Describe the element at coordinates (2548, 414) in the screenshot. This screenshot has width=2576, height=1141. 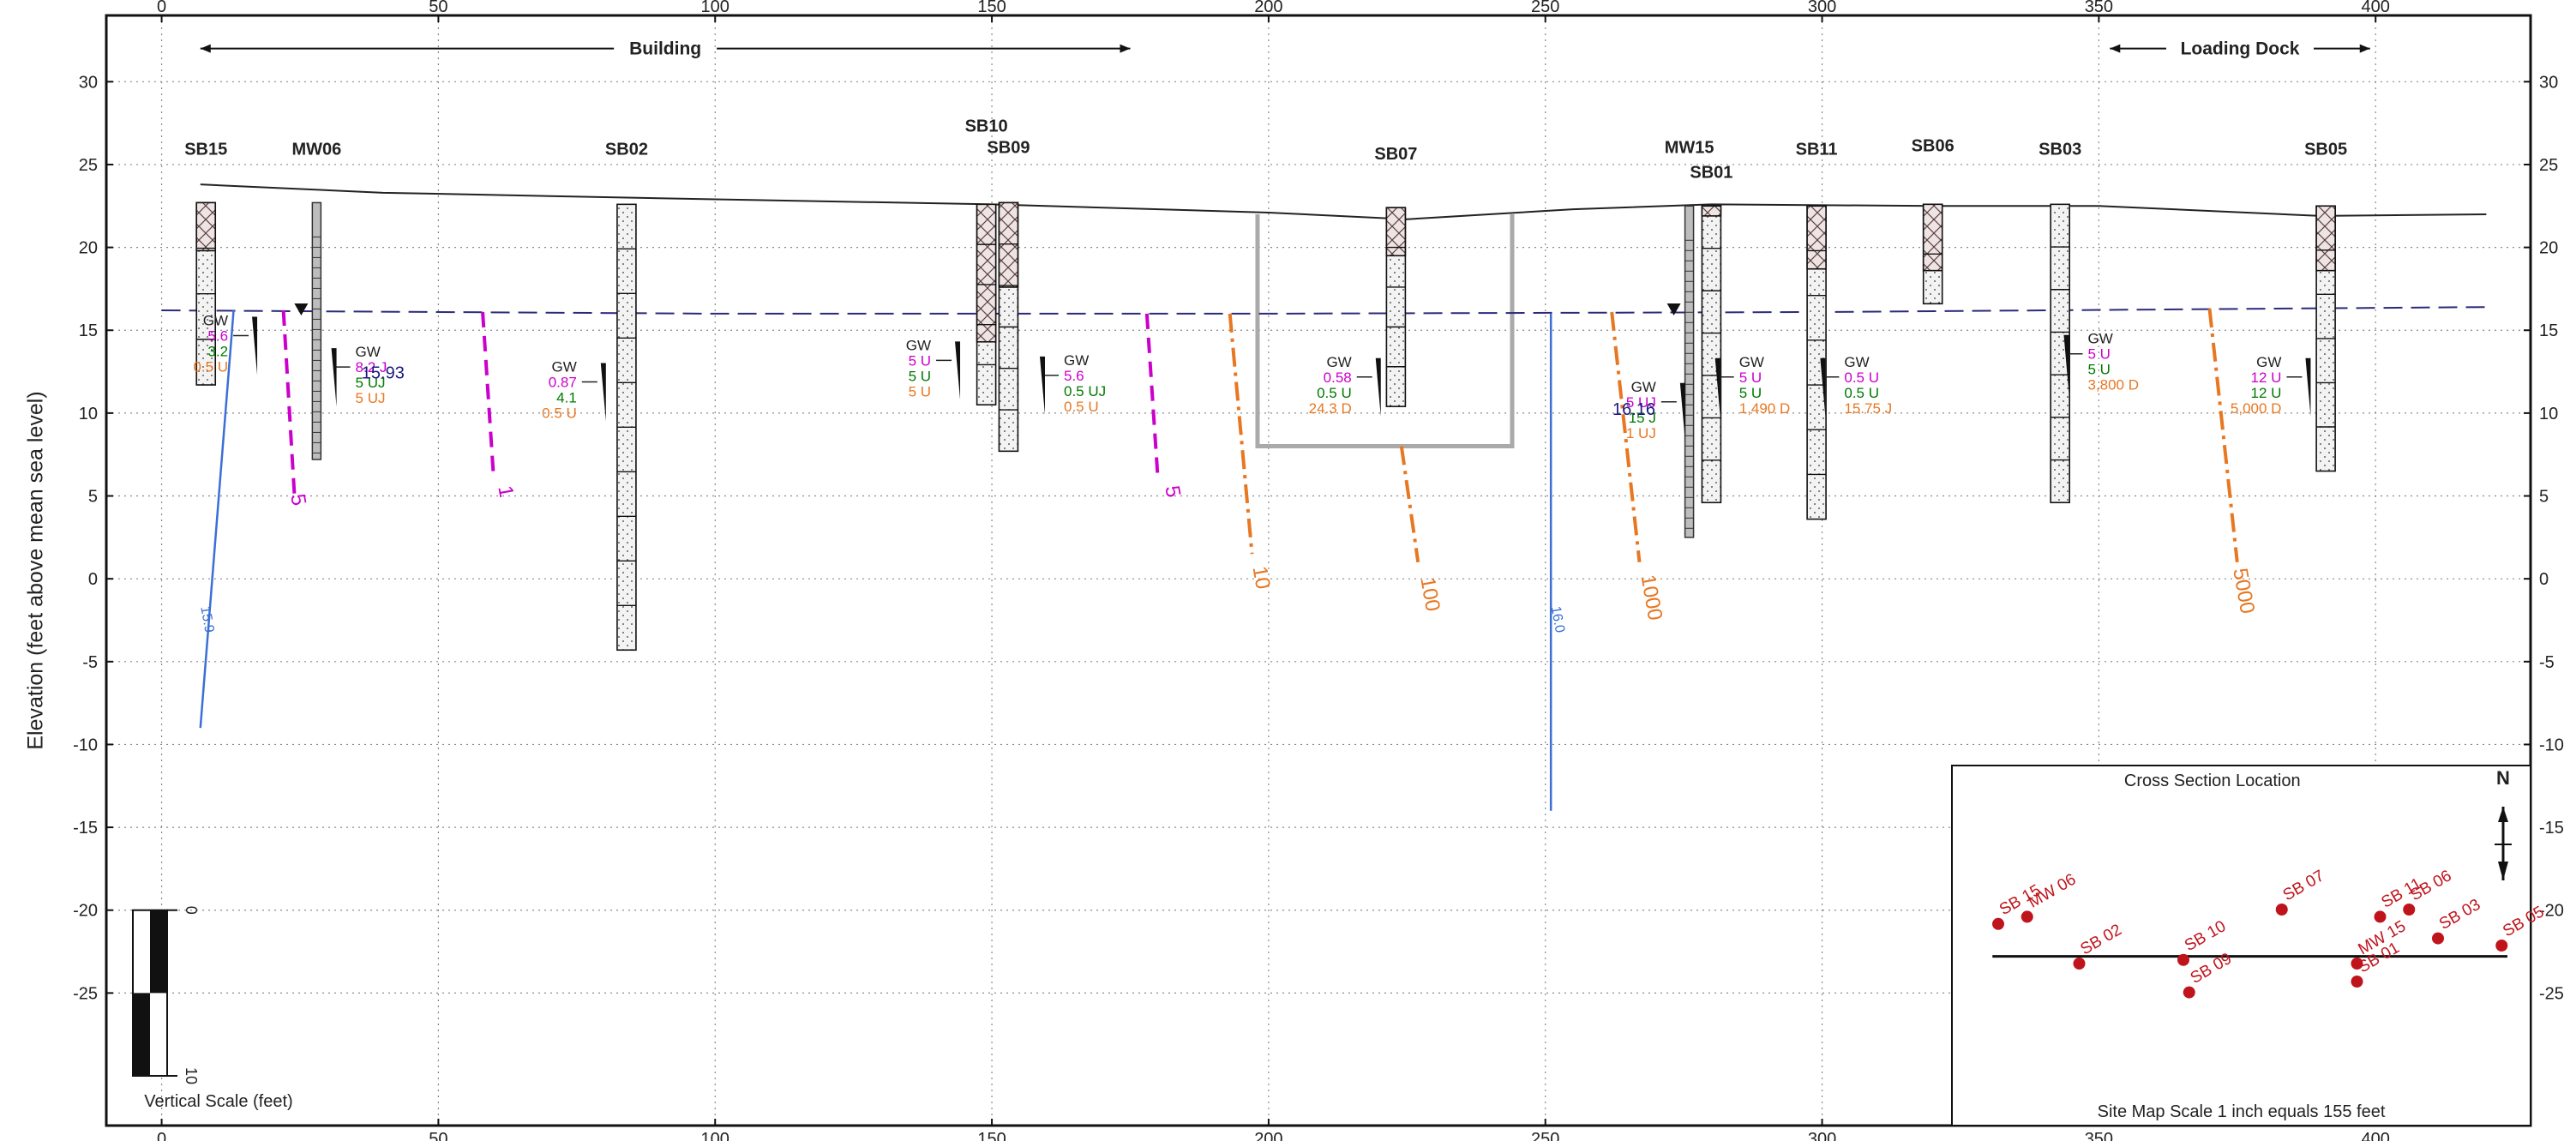
I see `y-tick-label-right: 10` at that location.